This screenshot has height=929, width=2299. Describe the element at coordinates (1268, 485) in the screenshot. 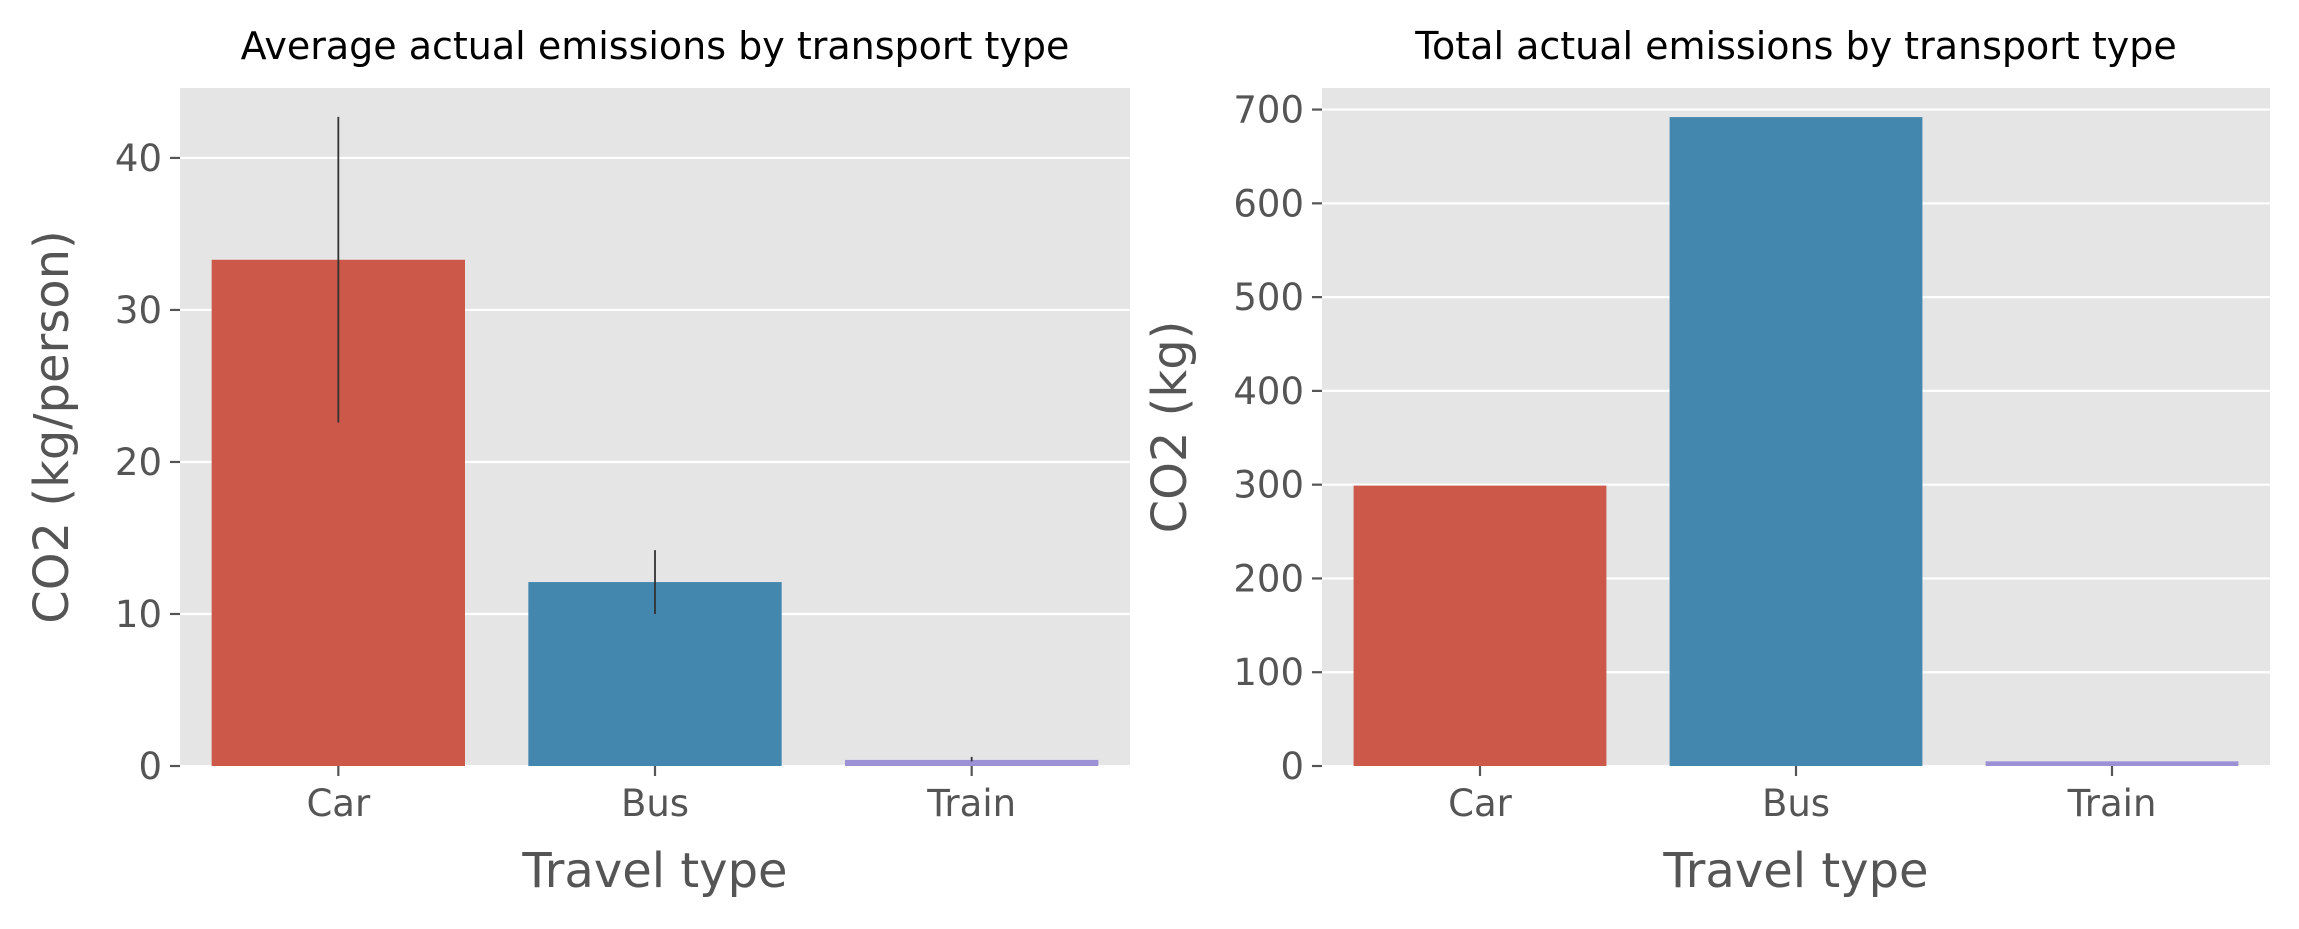

I see `y-tick-label: 300` at that location.